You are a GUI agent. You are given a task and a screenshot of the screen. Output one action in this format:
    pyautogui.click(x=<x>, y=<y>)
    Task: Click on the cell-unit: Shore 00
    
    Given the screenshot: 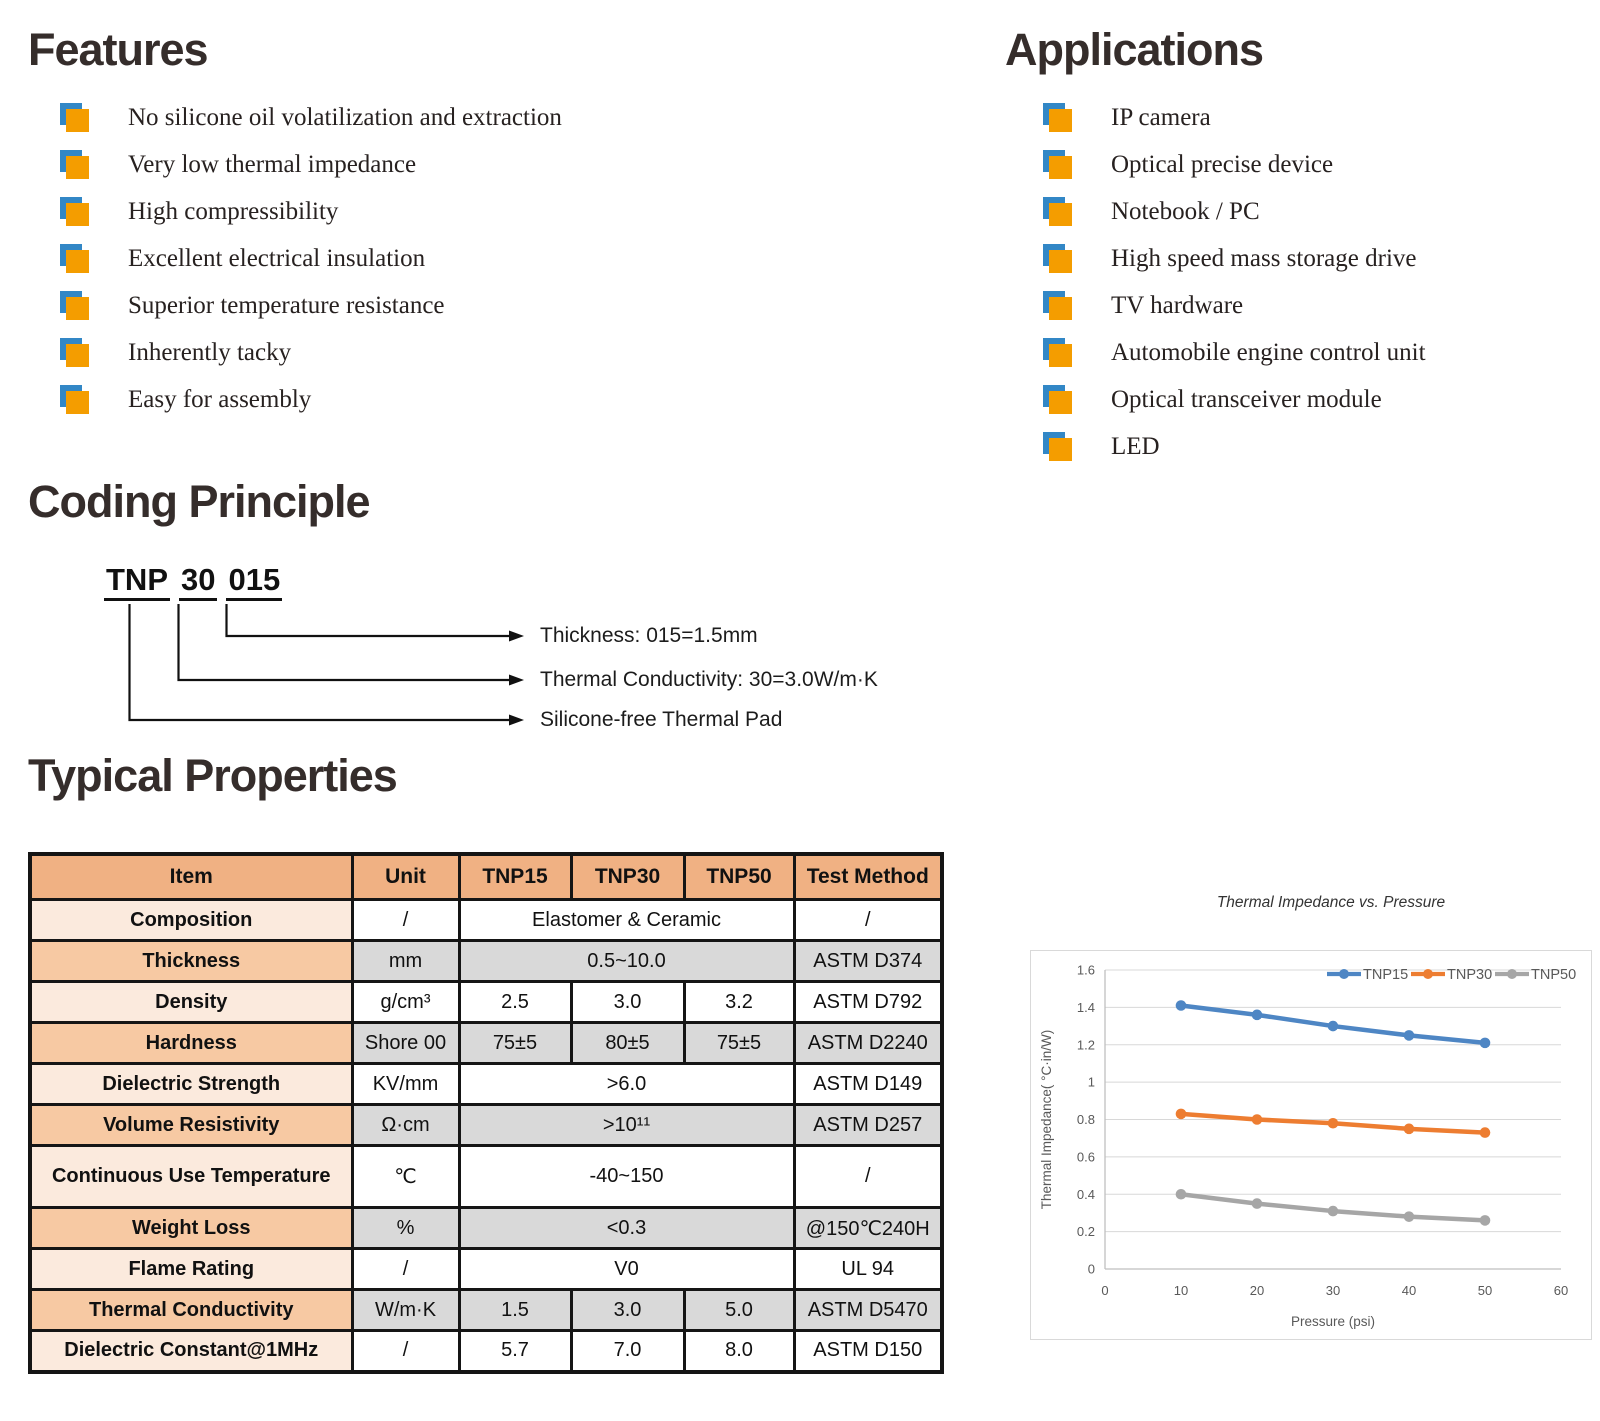 What is the action you would take?
    pyautogui.click(x=405, y=1043)
    